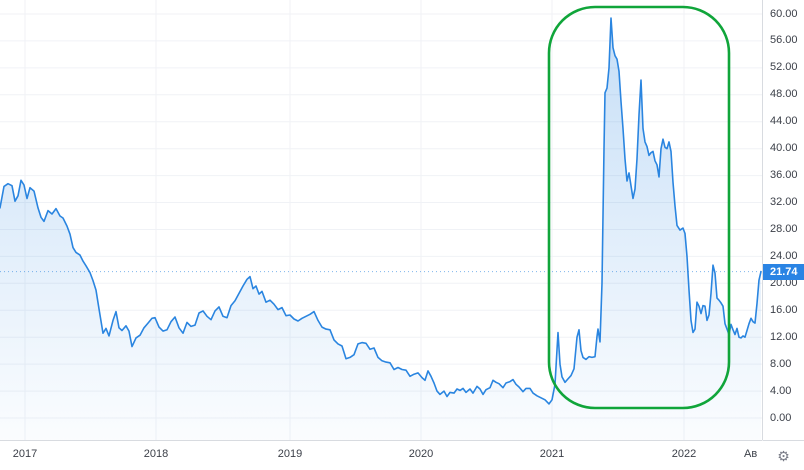 The image size is (804, 470). Describe the element at coordinates (781, 390) in the screenshot. I see `y-tick-label: 4.00` at that location.